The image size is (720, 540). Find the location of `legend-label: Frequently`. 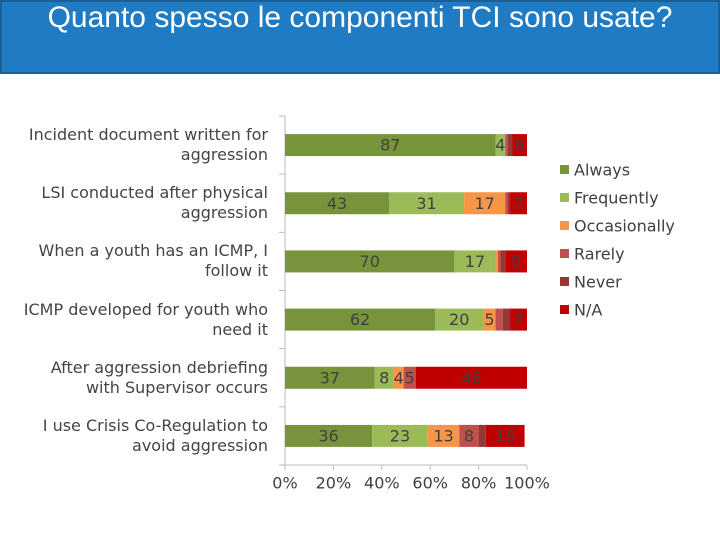

legend-label: Frequently is located at coordinates (616, 198).